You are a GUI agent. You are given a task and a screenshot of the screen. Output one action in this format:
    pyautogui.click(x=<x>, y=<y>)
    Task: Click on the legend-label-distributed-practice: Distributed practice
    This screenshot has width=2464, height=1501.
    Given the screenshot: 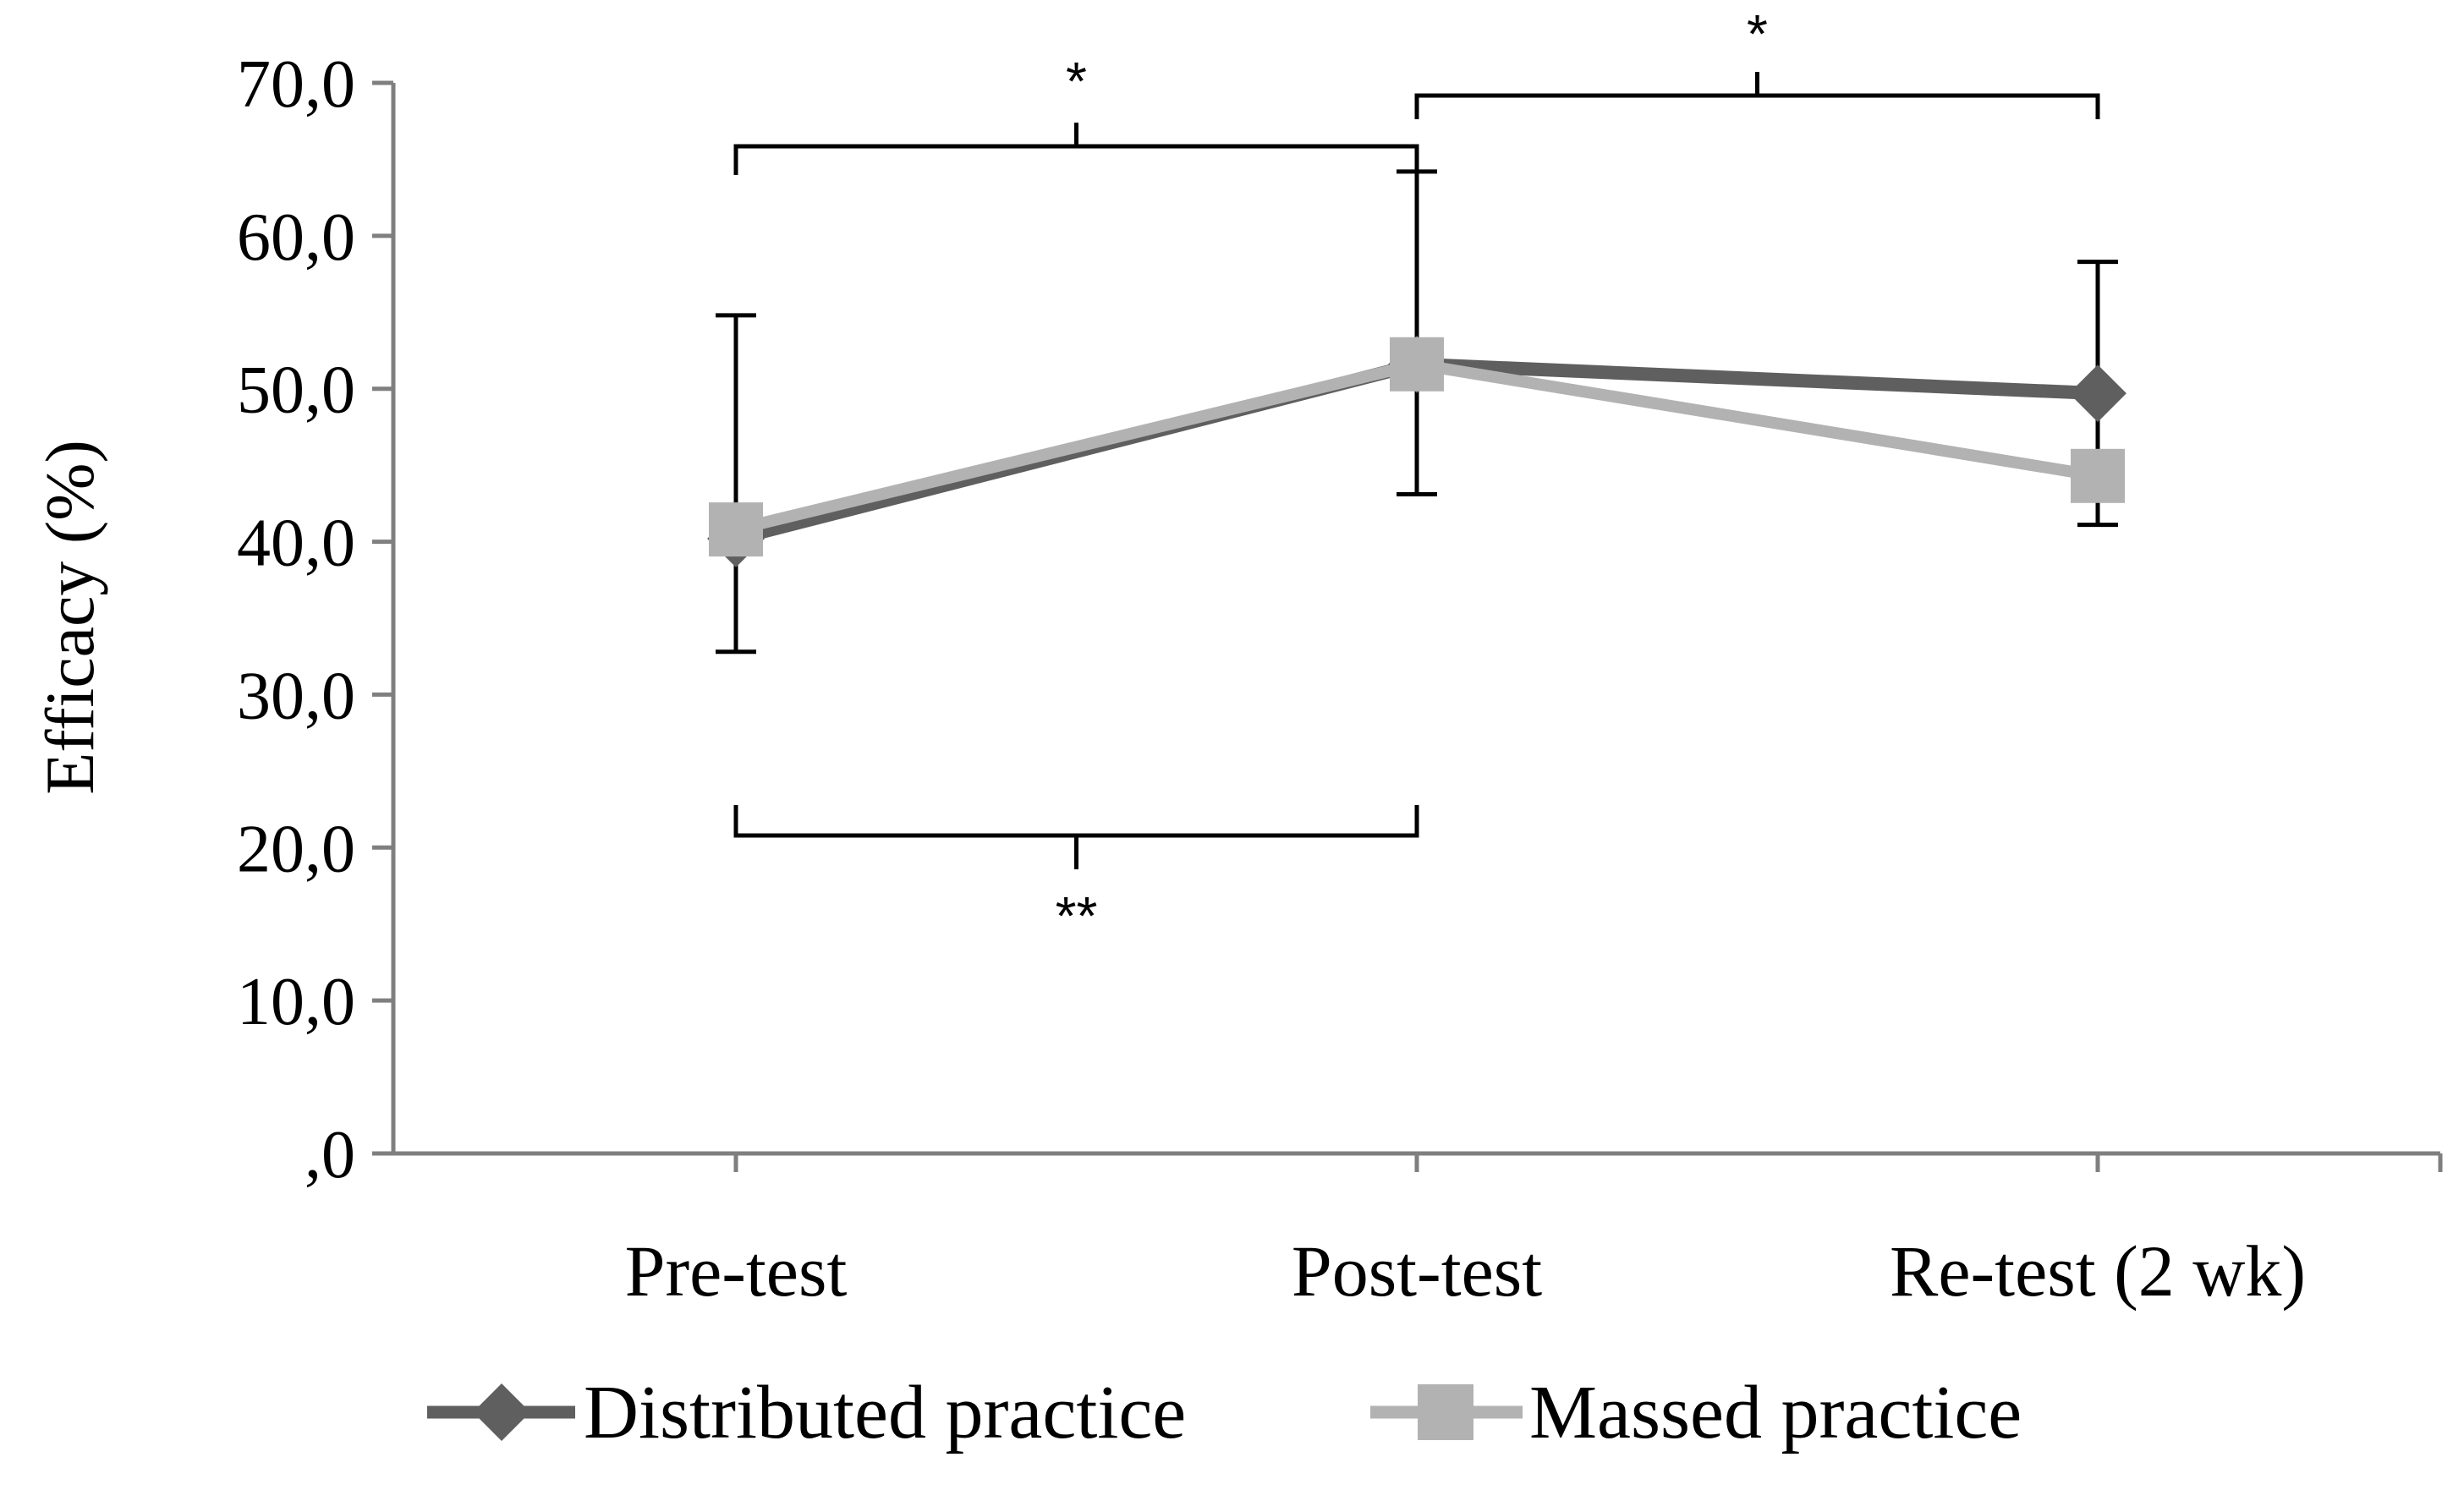 What is the action you would take?
    pyautogui.click(x=885, y=1412)
    